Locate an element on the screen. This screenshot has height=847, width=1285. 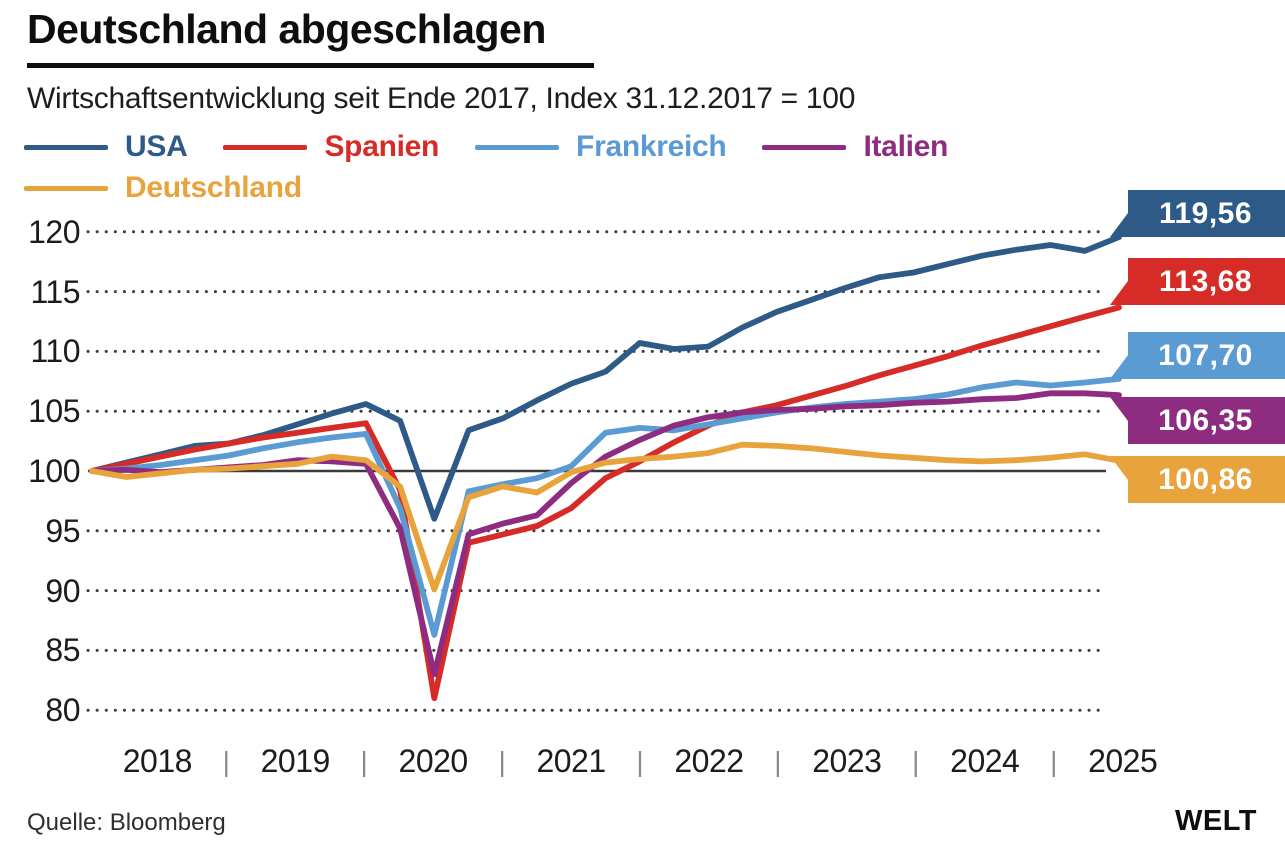
y-axis-label-100: 100 is located at coordinates (54, 471).